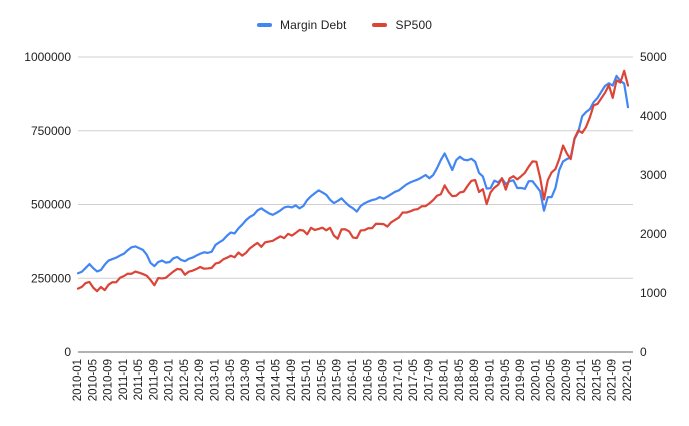 Image resolution: width=689 pixels, height=426 pixels. Describe the element at coordinates (338, 380) in the screenshot. I see `x-axis-label: 2015-09` at that location.